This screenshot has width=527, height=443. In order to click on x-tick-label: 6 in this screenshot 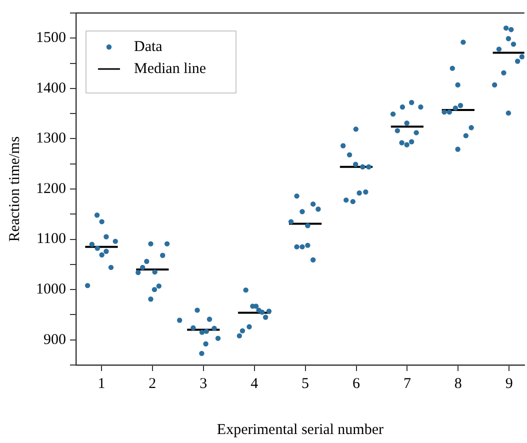, I will do `click(356, 384)`.